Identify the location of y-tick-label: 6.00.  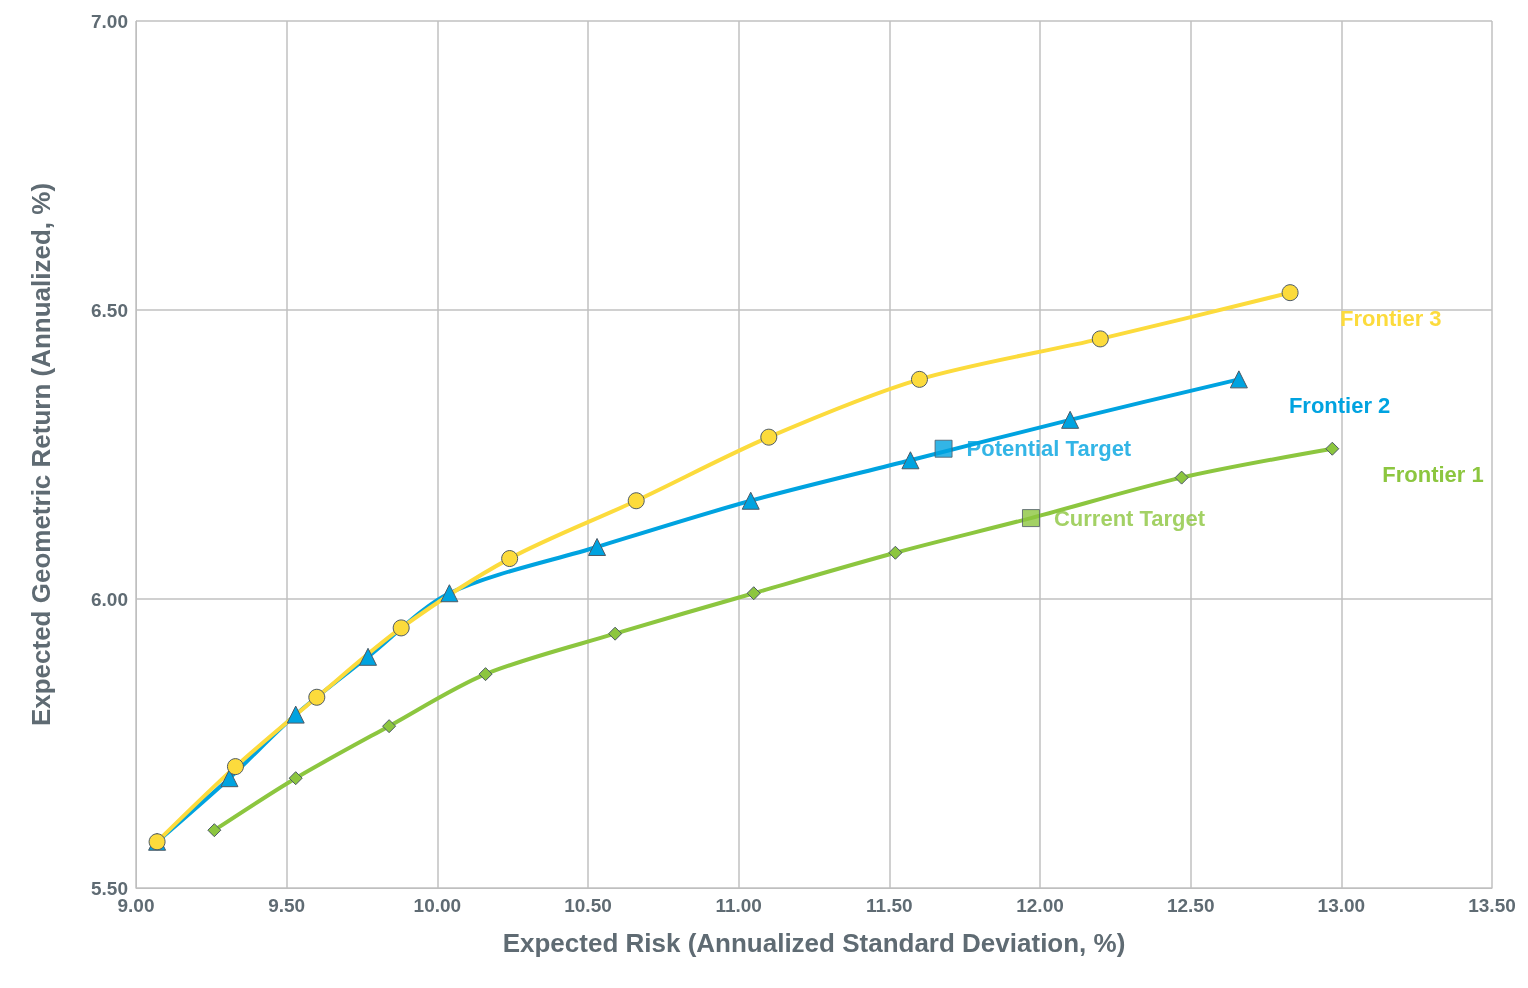
(109, 599).